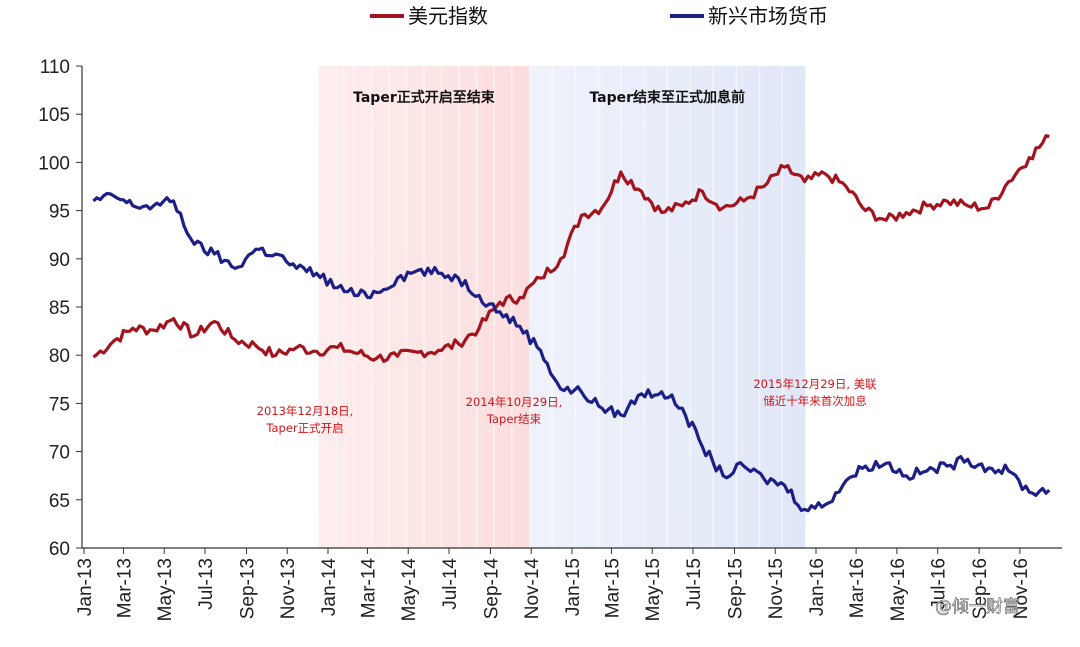 The width and height of the screenshot is (1080, 647). Describe the element at coordinates (980, 588) in the screenshot. I see `x-tick-label: Sep-16` at that location.